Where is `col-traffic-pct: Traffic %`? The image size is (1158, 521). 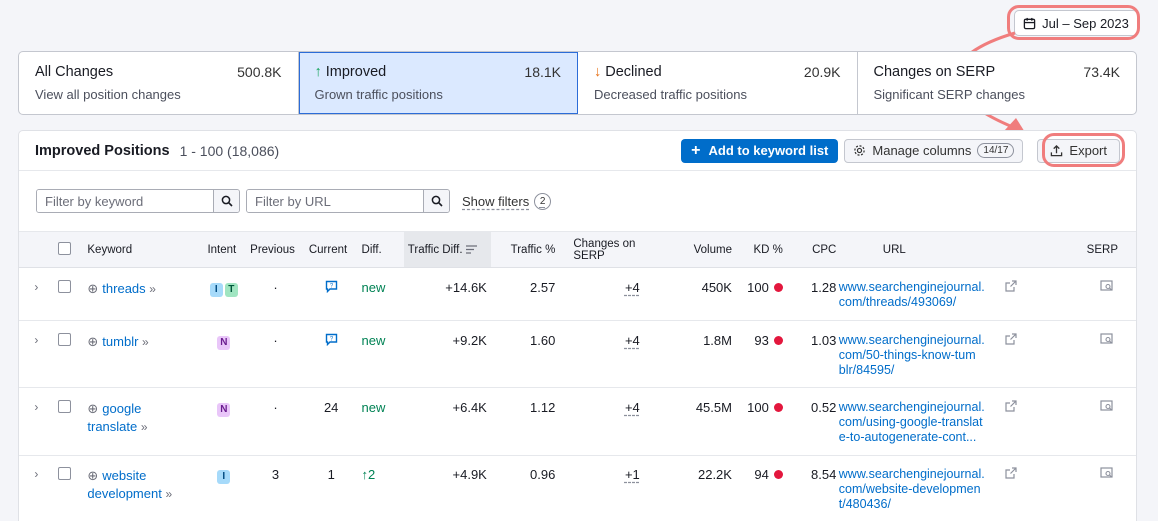 col-traffic-pct: Traffic % is located at coordinates (525, 249).